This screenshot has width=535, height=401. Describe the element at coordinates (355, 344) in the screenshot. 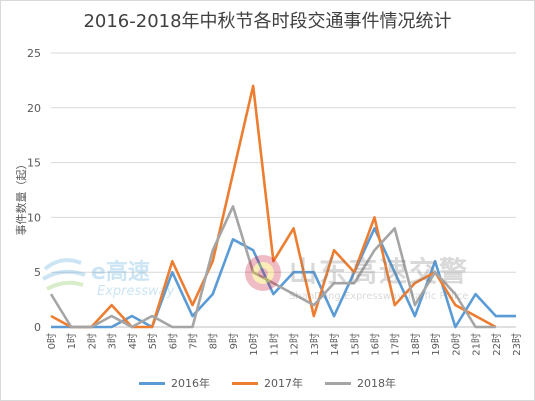

I see `x-tick-label: 15时` at that location.